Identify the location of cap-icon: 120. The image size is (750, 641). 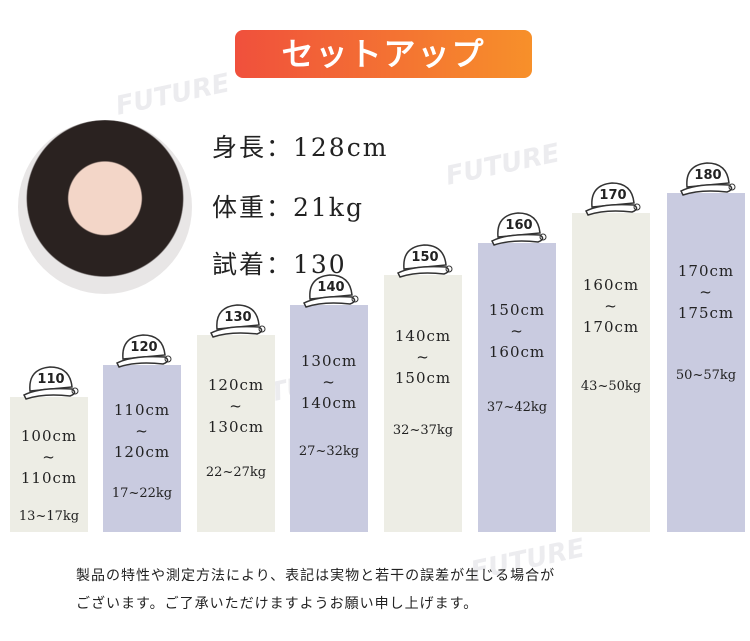
(143, 351).